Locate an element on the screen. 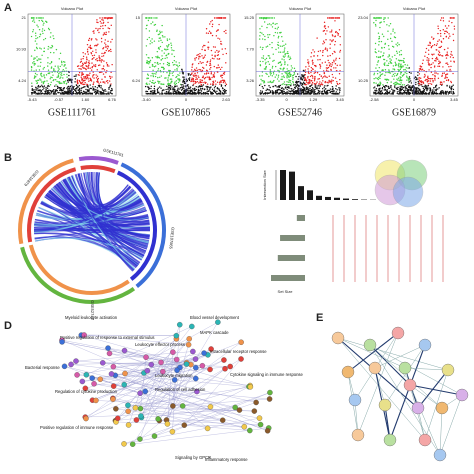 This screenshot has height=474, width=474. edge is located at coordinates (161, 382).